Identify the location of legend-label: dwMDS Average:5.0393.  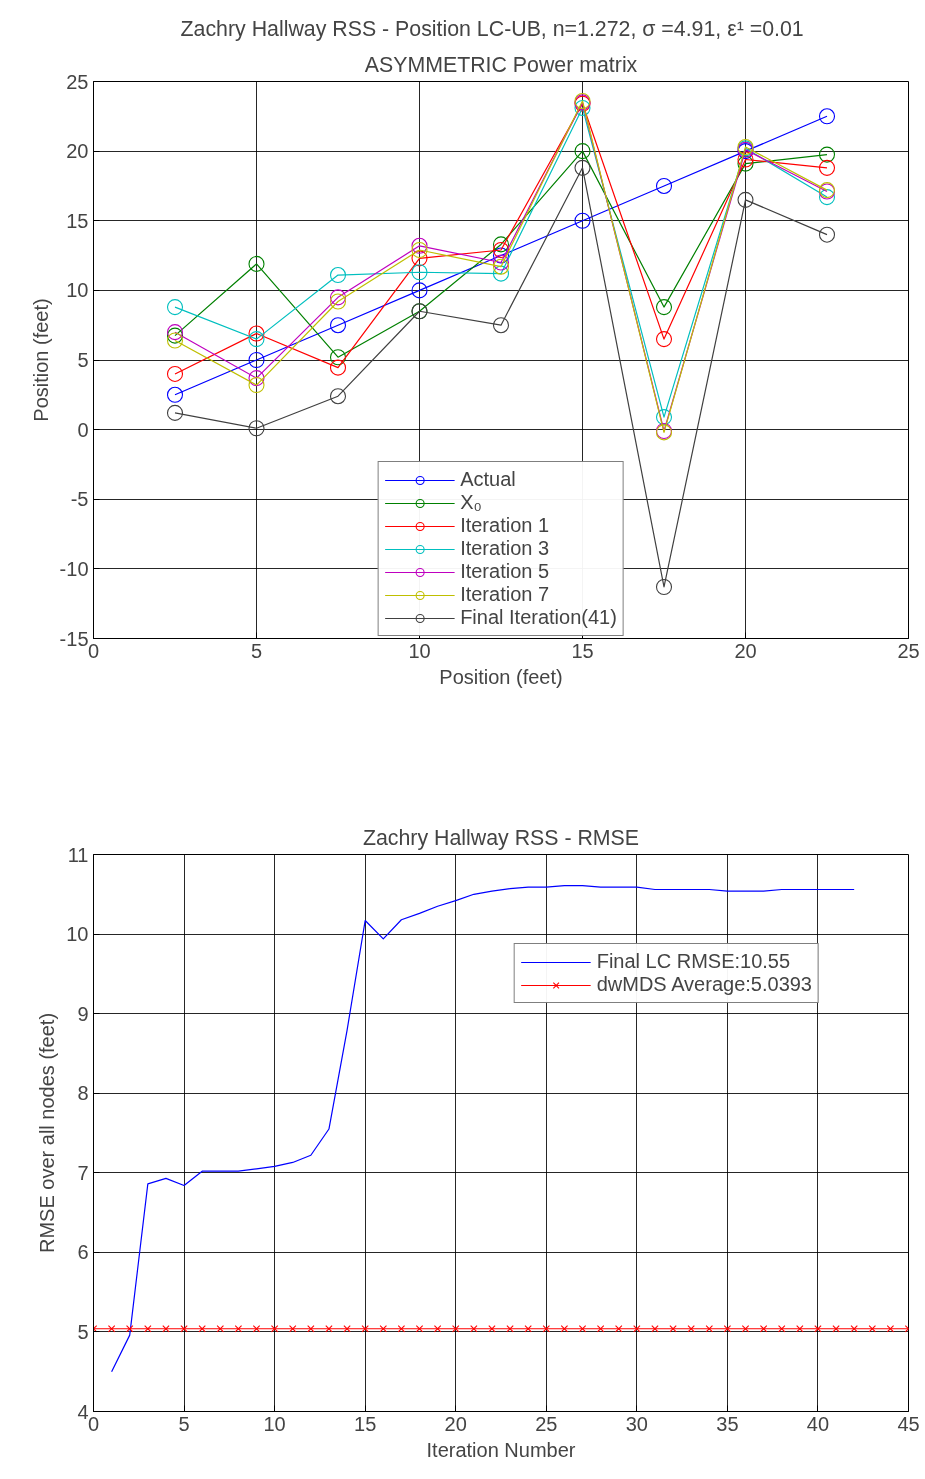
(704, 984).